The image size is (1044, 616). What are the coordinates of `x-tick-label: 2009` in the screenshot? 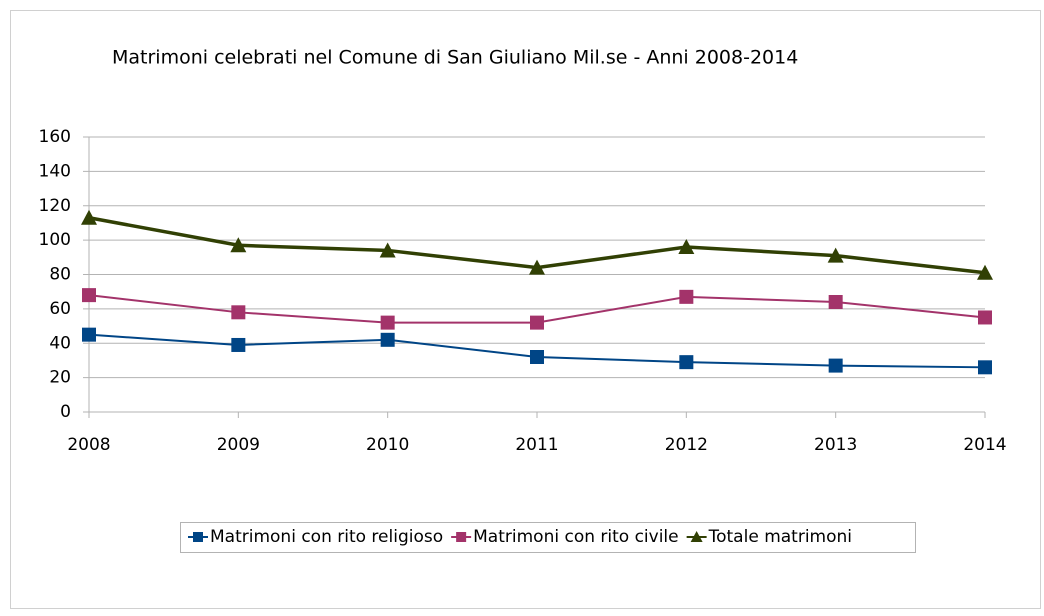 It's located at (238, 445).